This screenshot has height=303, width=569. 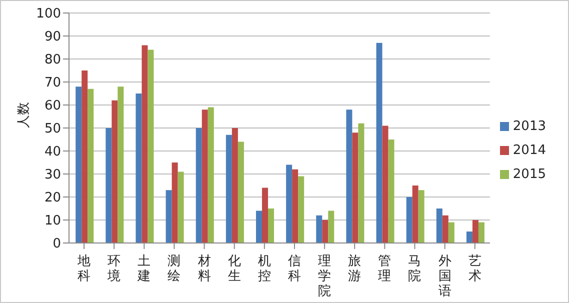 I want to click on x-tick-label: 信科, so click(x=294, y=269).